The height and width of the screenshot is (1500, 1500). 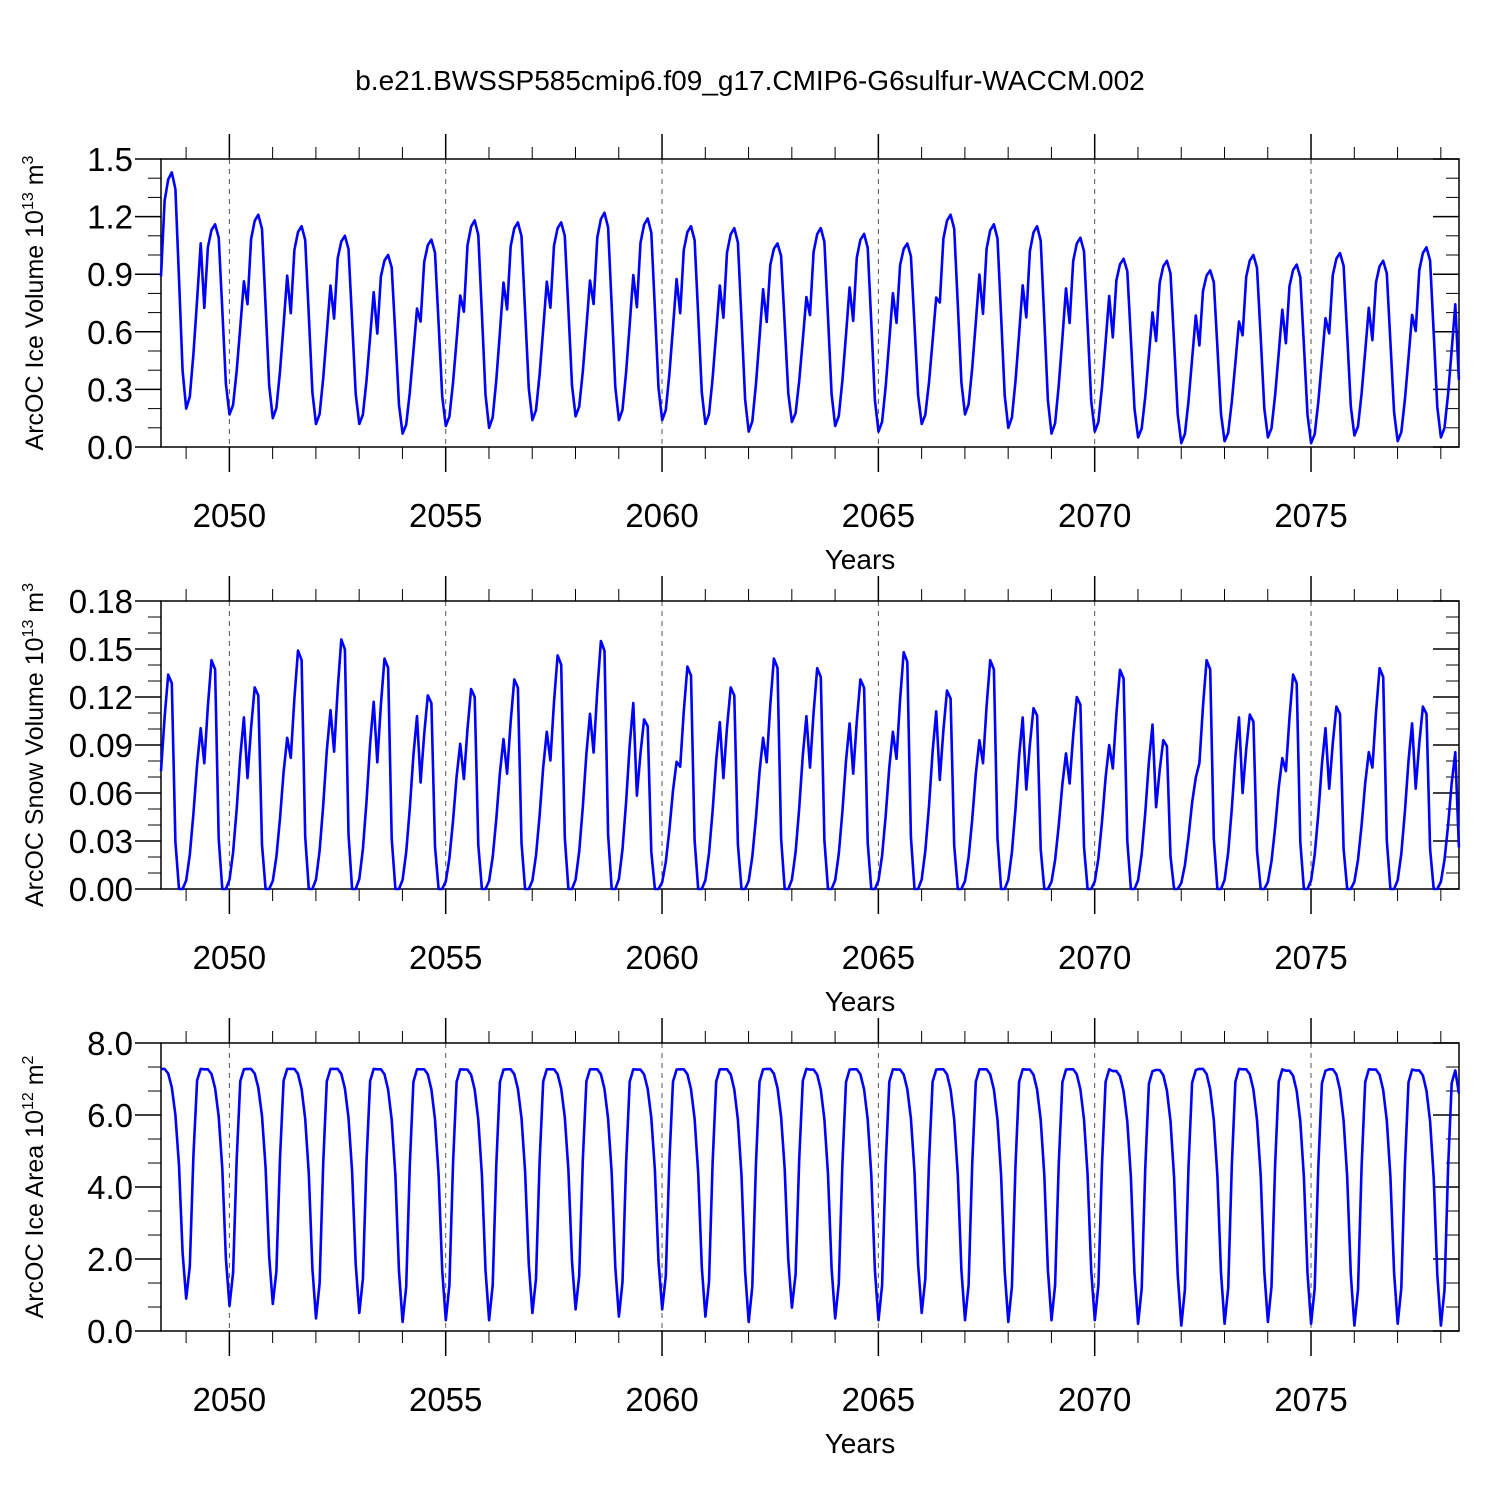 I want to click on y-axis-label: ArcOC Snow Volume 1013 m3, so click(x=34, y=745).